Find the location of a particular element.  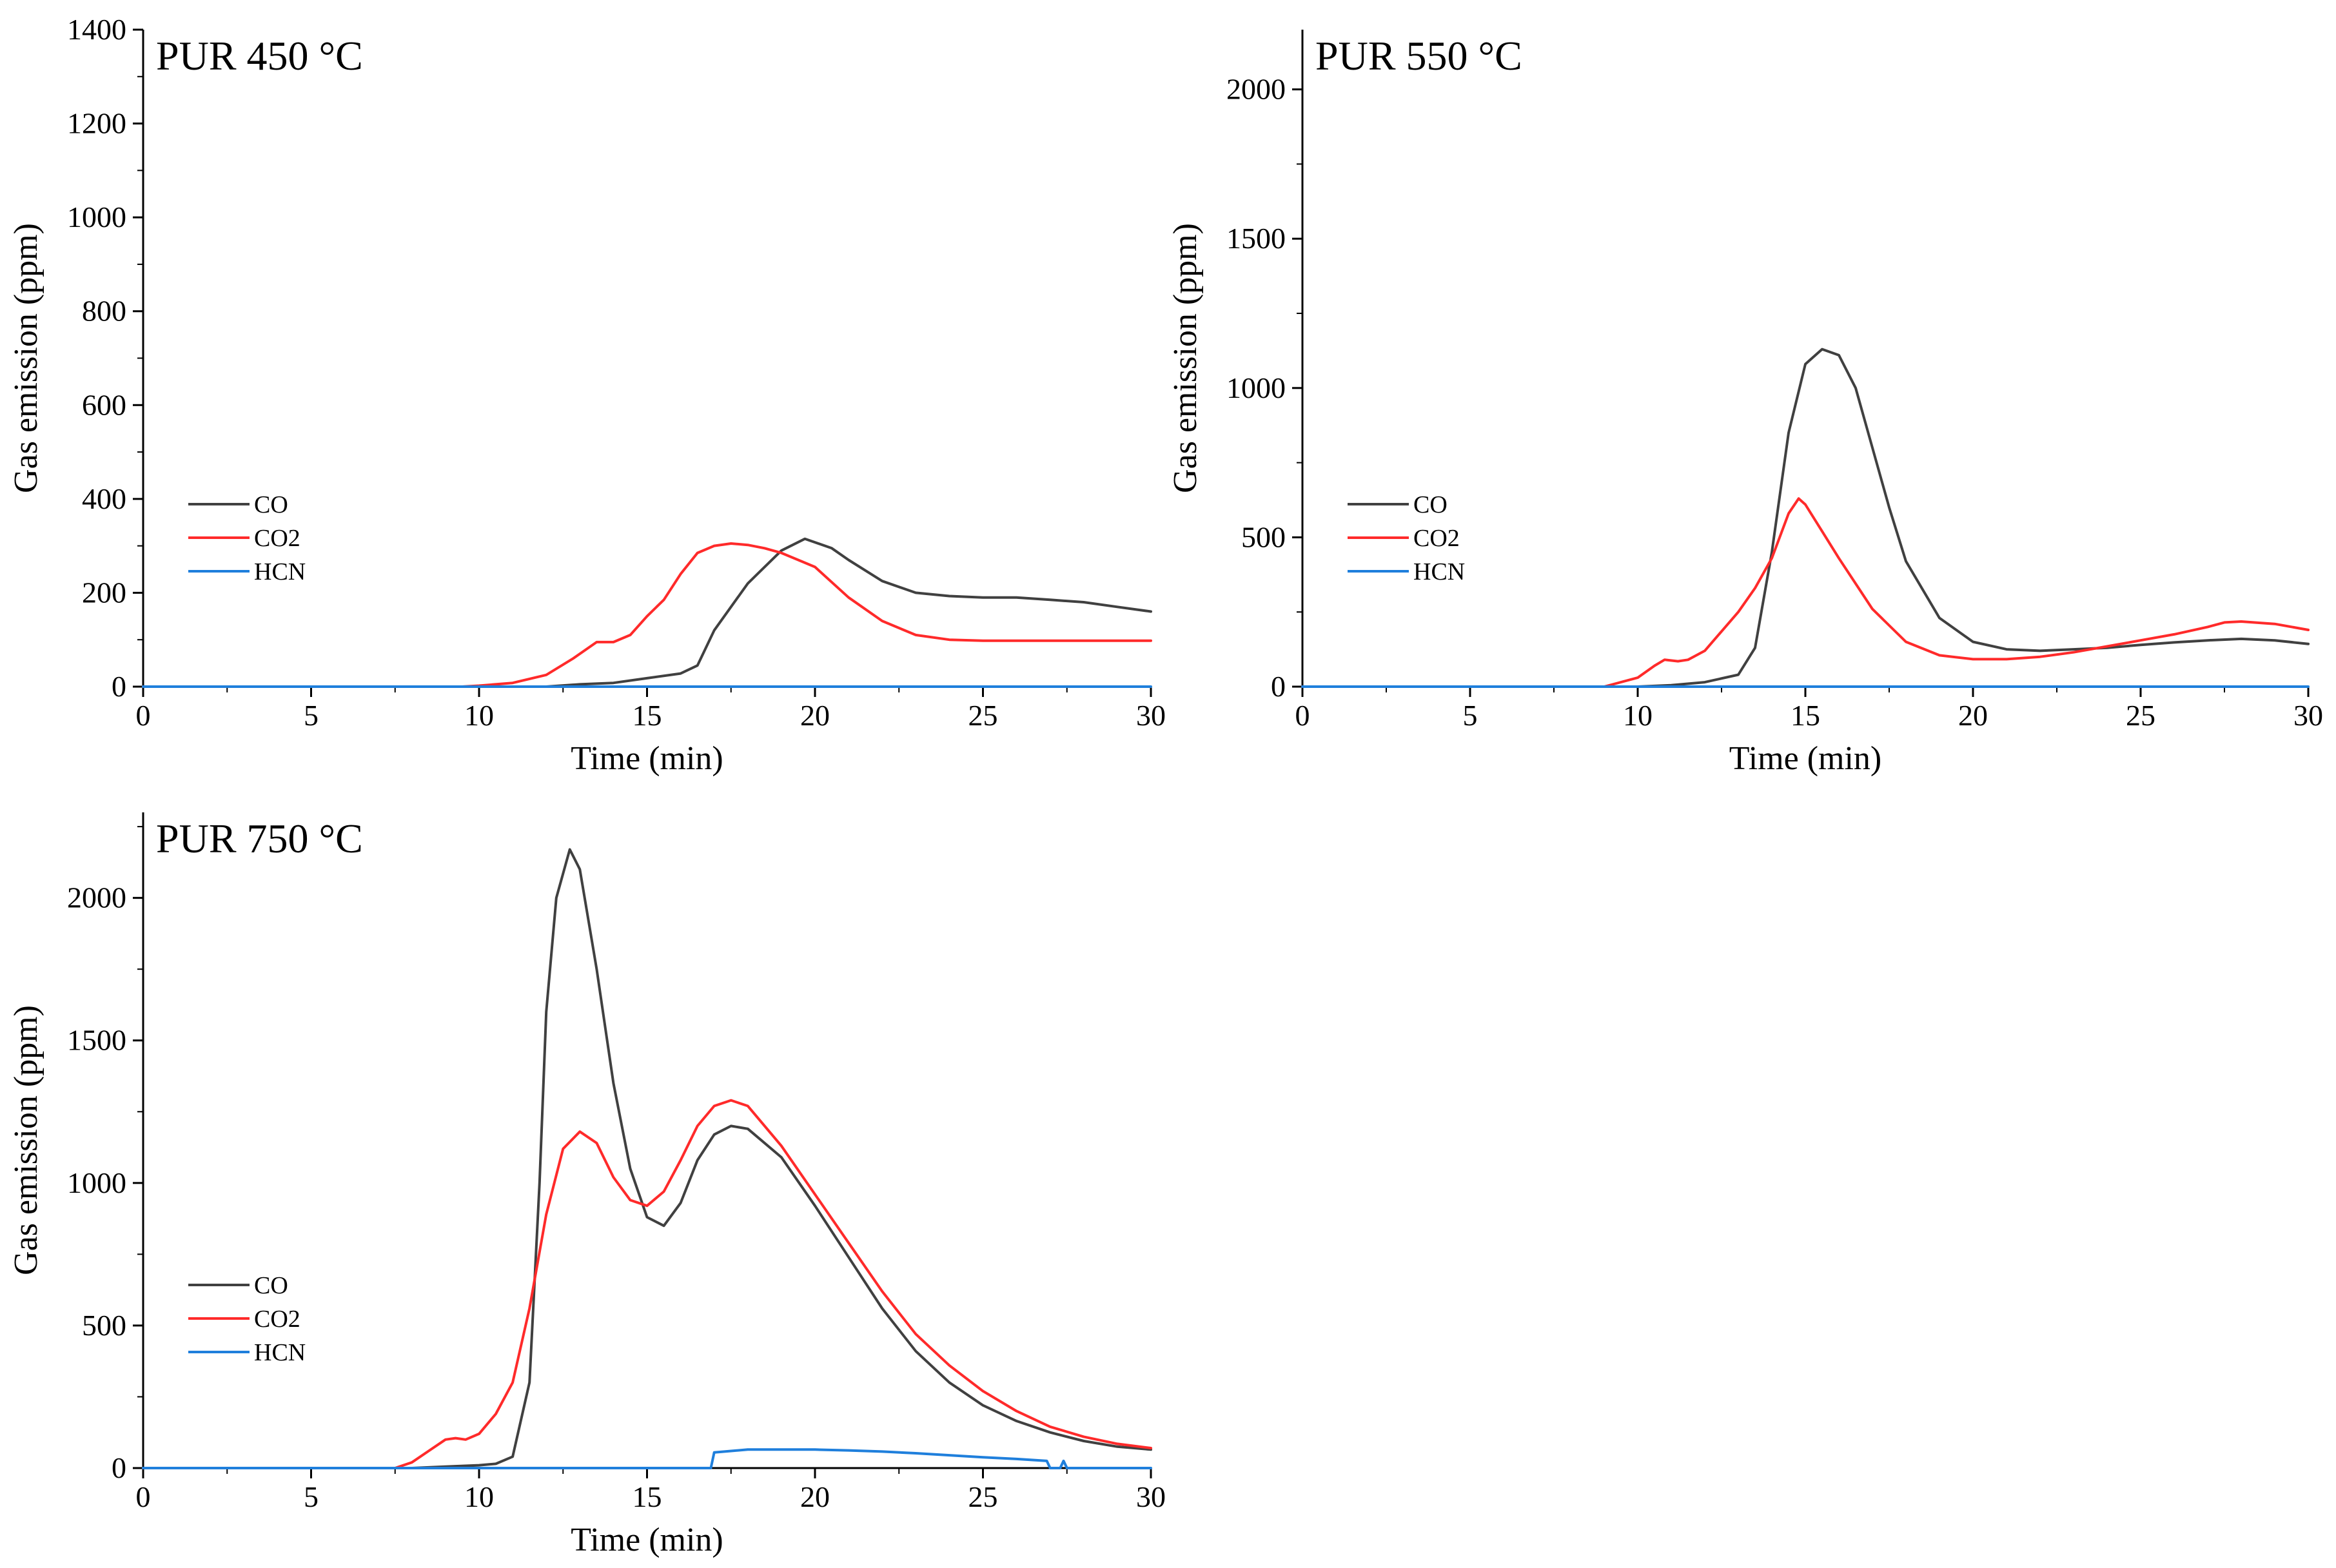

panel-title: PUR 550 °C is located at coordinates (1419, 56).